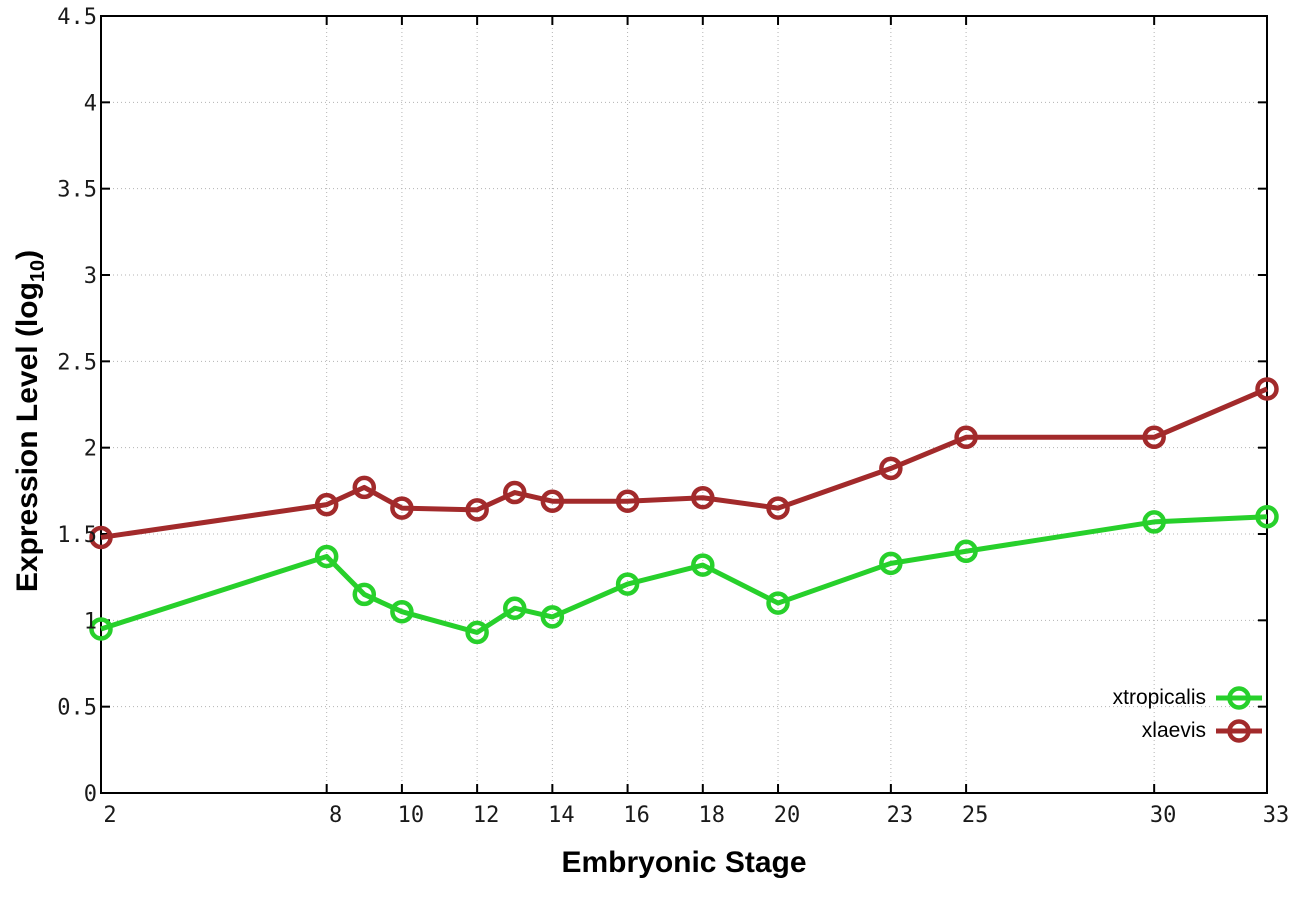  Describe the element at coordinates (27, 437) in the screenshot. I see `y-axis-title-text: Expression Level (log` at that location.